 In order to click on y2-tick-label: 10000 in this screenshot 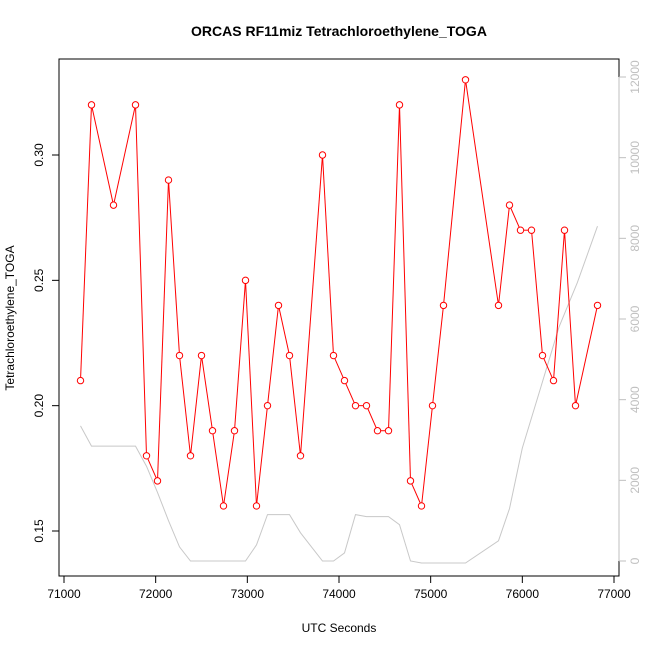, I will do `click(635, 158)`.